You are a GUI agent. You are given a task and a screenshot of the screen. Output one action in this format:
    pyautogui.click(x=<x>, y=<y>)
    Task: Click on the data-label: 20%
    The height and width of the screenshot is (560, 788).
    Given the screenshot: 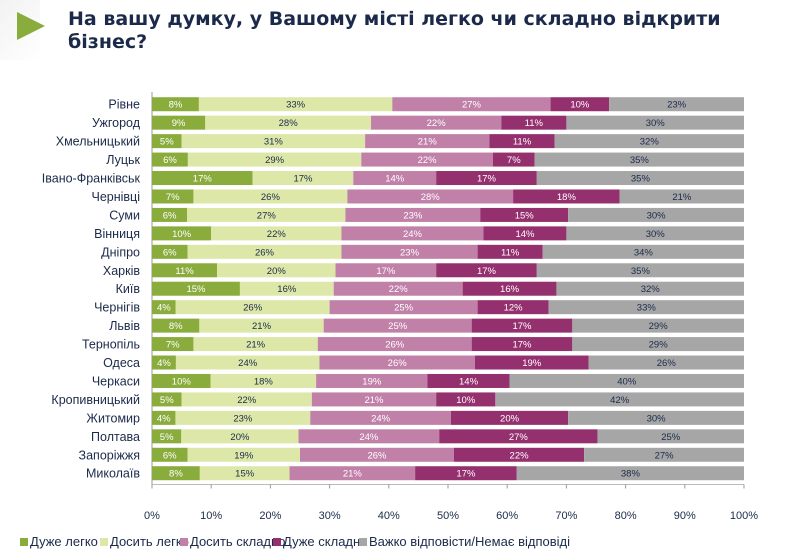 What is the action you would take?
    pyautogui.click(x=277, y=271)
    